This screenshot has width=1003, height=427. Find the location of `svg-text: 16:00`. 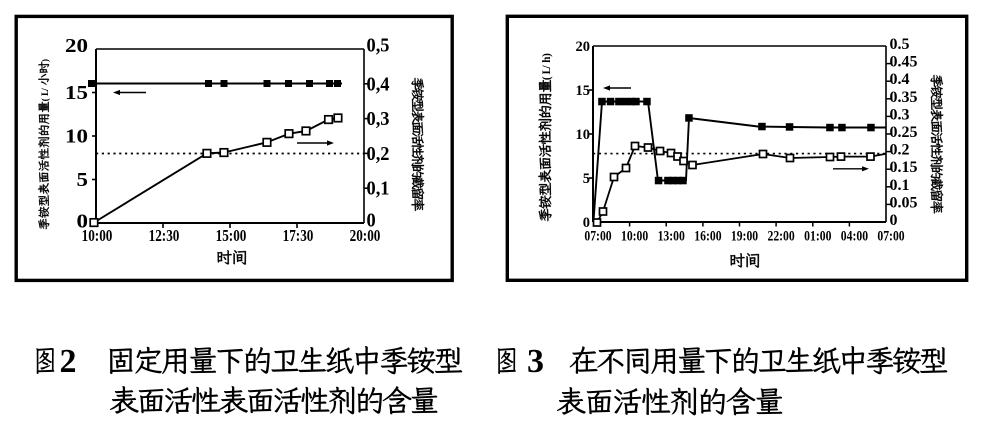

svg-text: 16:00 is located at coordinates (708, 235).